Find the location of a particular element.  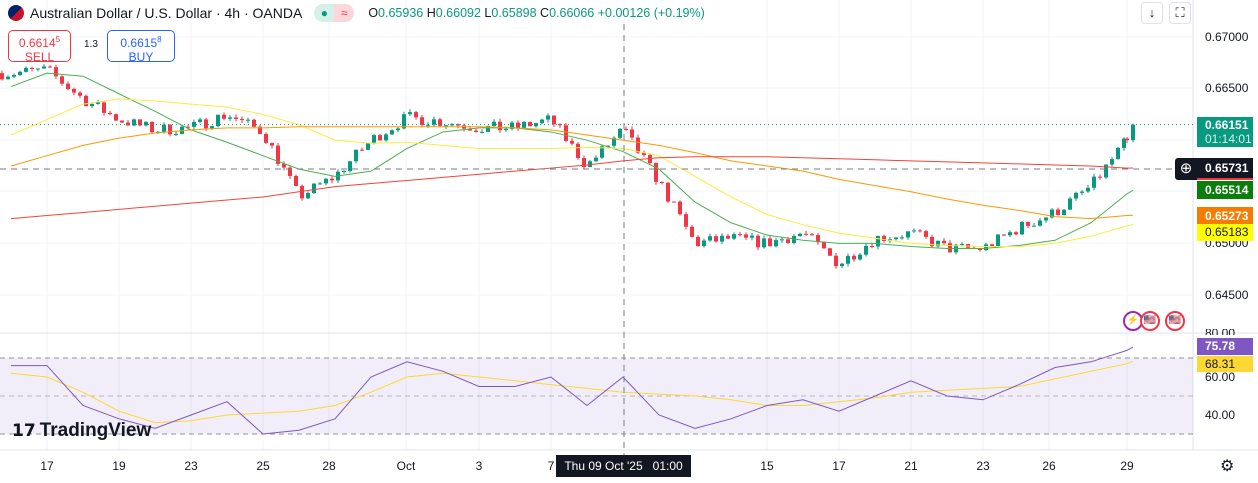

tradingview-logo: 𝟭𝟳 TradingView is located at coordinates (82, 430).